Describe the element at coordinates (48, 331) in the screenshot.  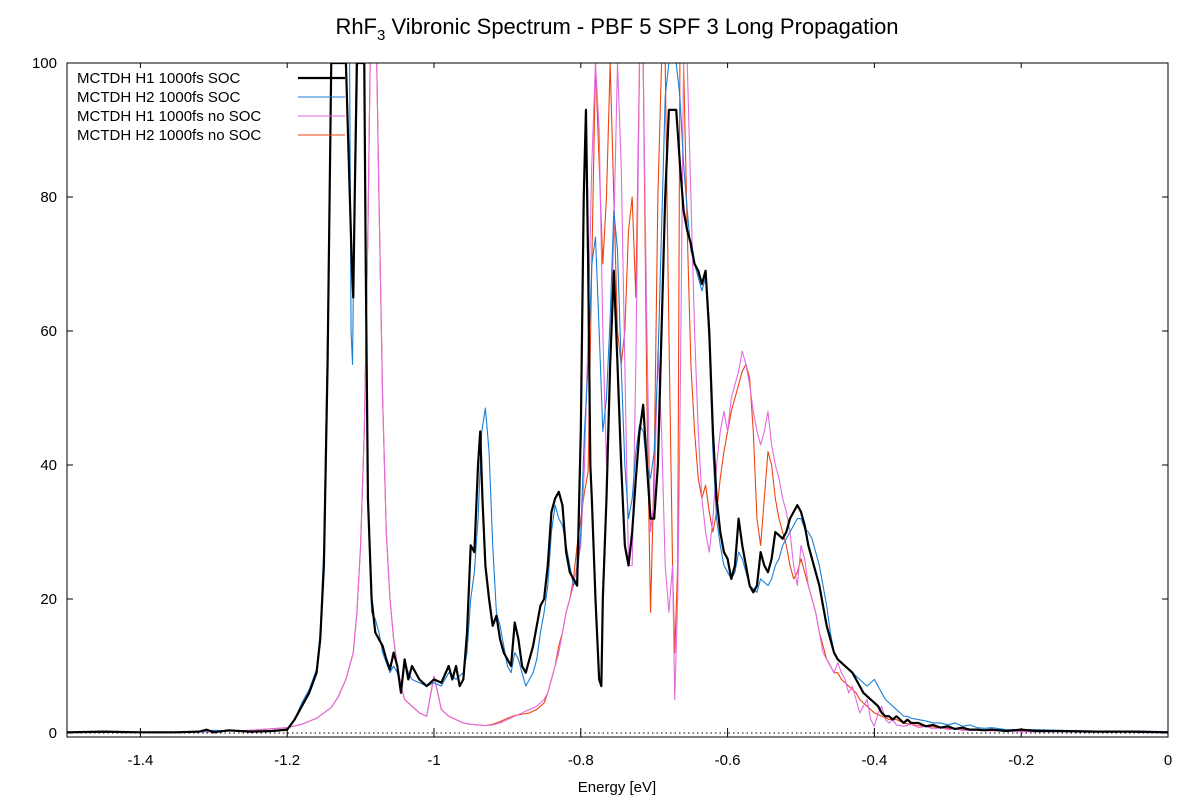
I see `y-tick-label: 60` at that location.